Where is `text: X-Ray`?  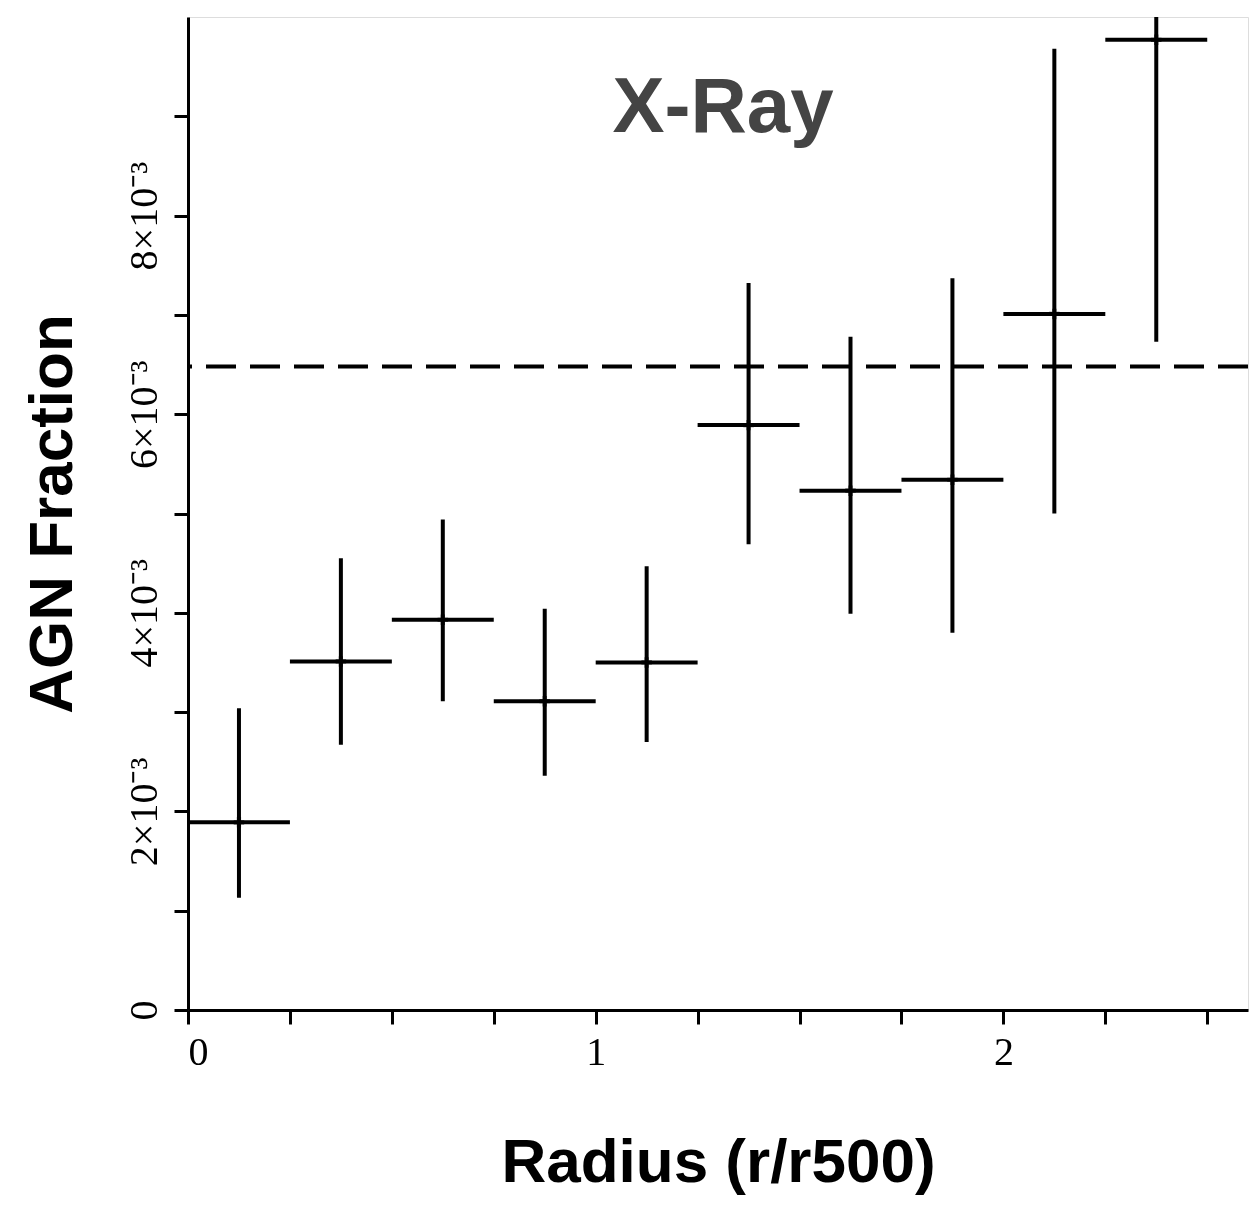 text: X-Ray is located at coordinates (723, 105).